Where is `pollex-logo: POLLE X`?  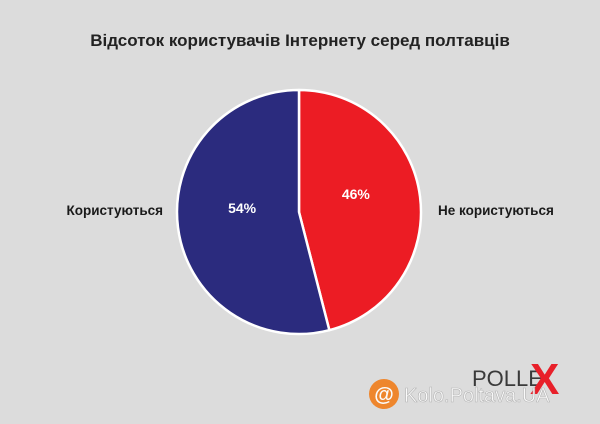 pollex-logo: POLLE X is located at coordinates (515, 379).